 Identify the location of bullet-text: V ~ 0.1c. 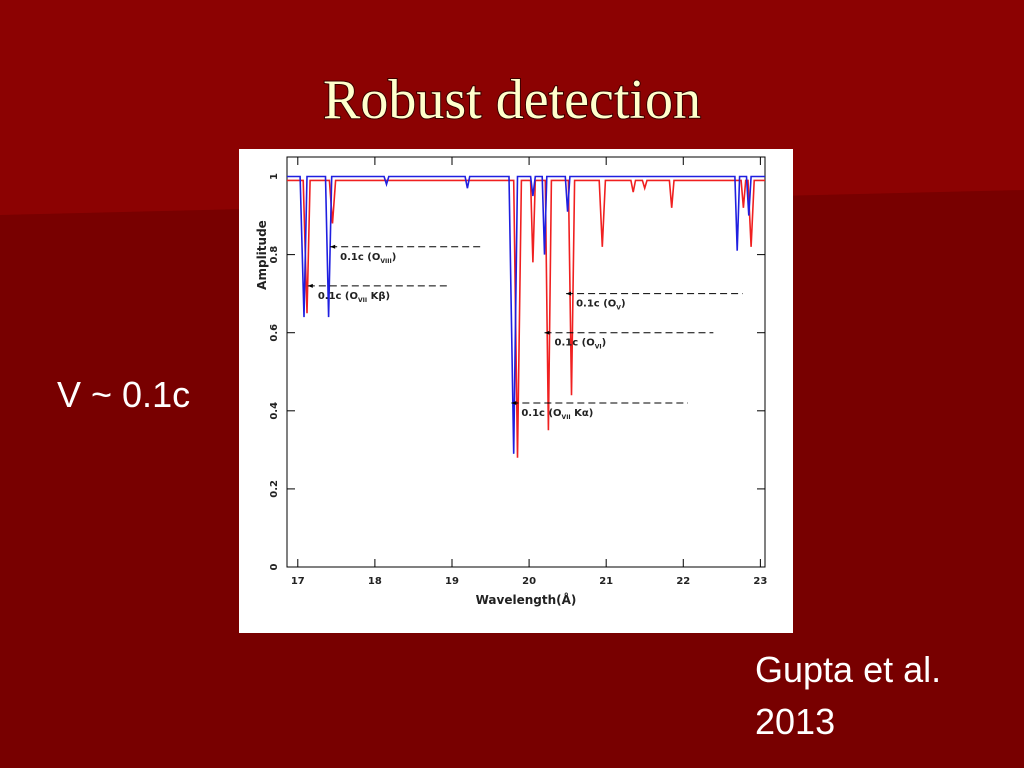
(123, 394).